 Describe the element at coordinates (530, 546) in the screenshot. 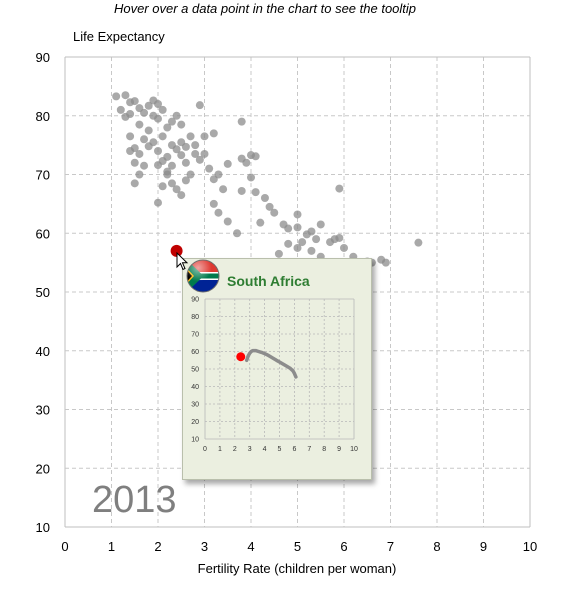

I see `x-tick-label: 10` at that location.